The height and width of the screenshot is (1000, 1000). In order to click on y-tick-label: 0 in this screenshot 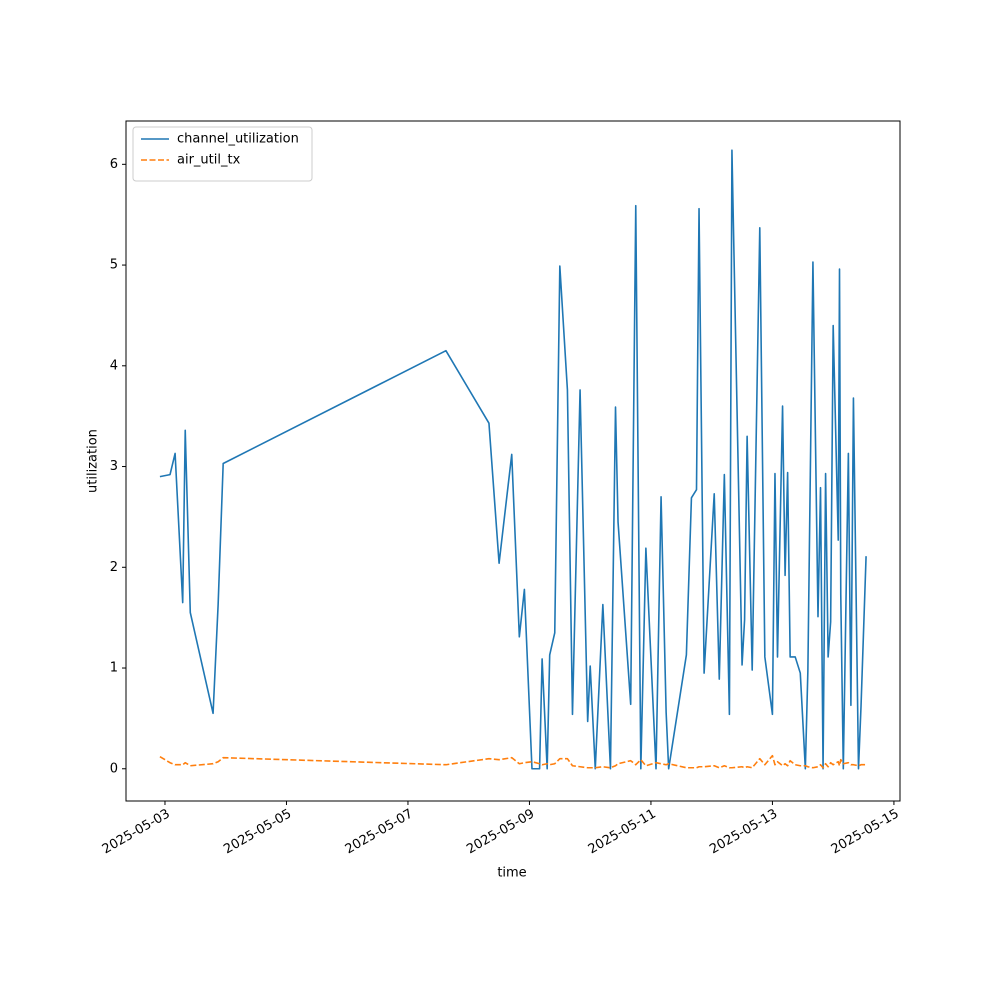, I will do `click(114, 768)`.